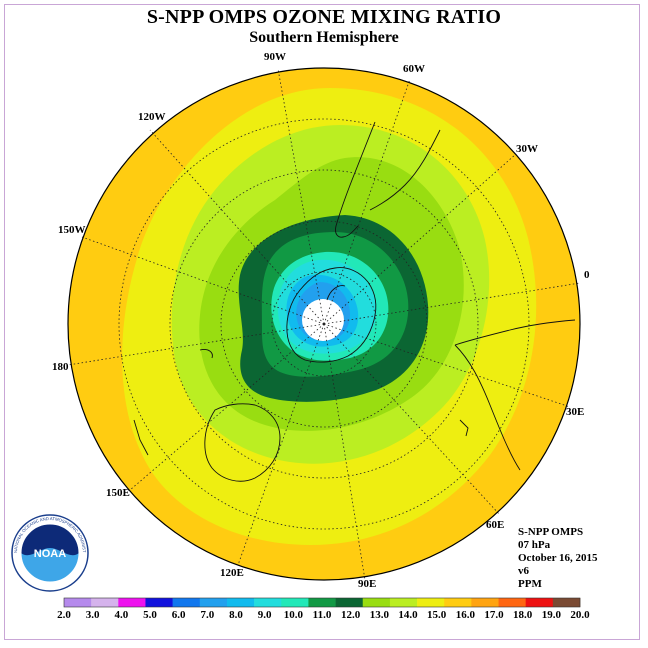 Image resolution: width=648 pixels, height=648 pixels. I want to click on colorbar-tick-label: 18.0, so click(523, 615).